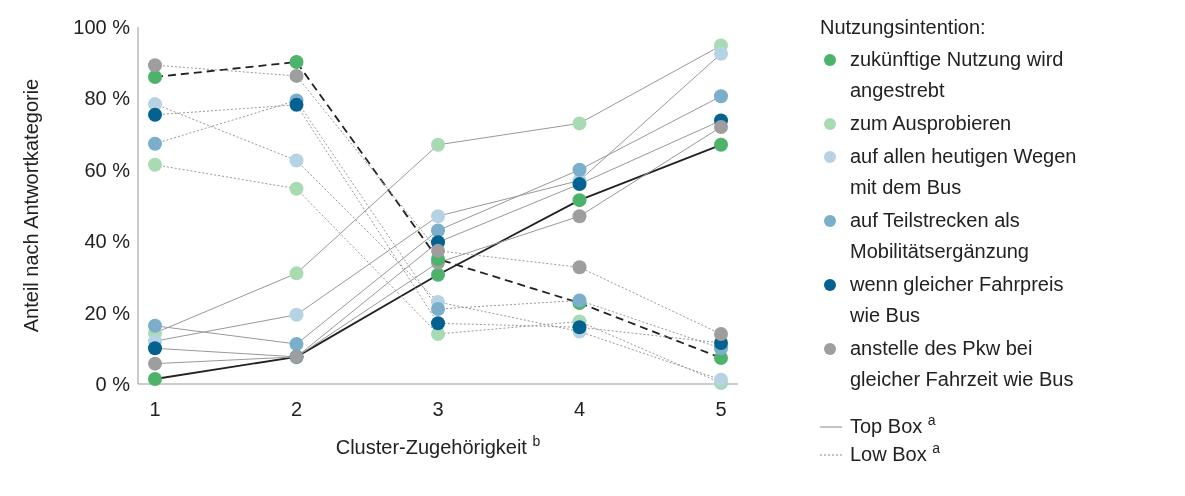 The image size is (1185, 496). What do you see at coordinates (438, 409) in the screenshot?
I see `x-tick-label: 3` at bounding box center [438, 409].